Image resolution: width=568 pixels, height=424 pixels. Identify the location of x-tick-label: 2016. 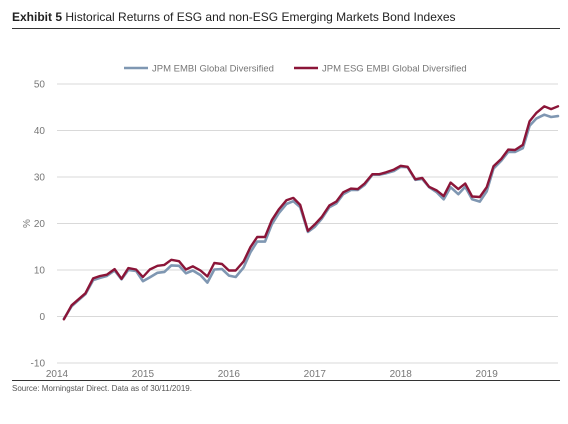
(229, 373).